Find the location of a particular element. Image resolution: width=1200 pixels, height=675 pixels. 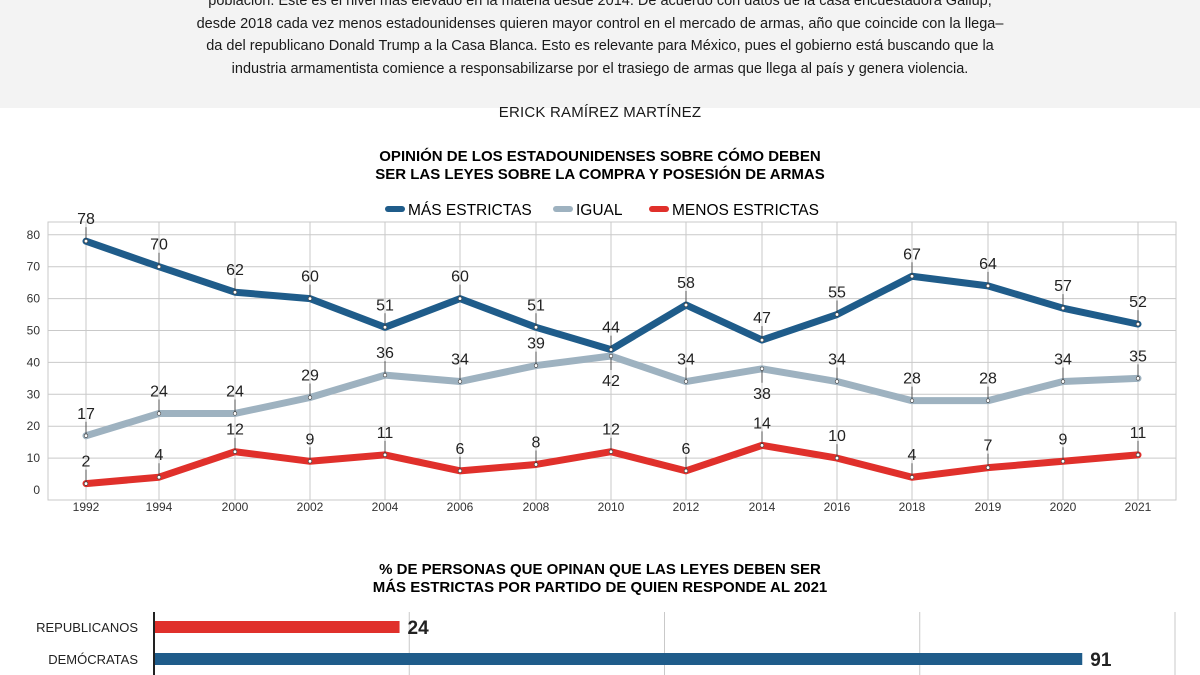

x-tick-label: 2016 is located at coordinates (837, 507).